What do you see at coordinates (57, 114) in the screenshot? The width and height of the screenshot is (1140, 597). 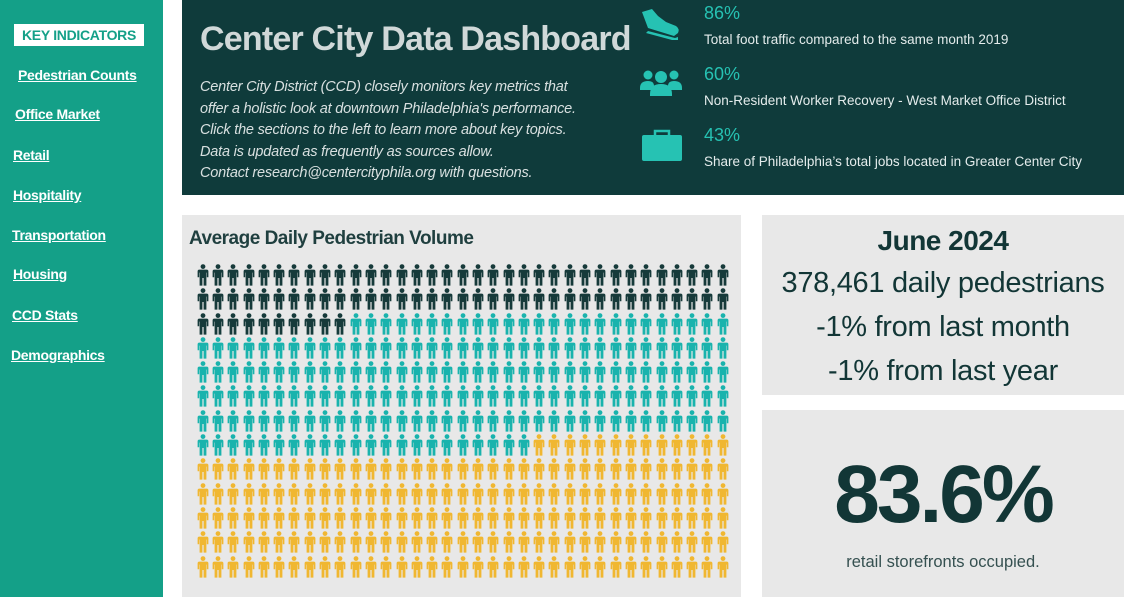 I see `nav-link-office-market: Office Market` at bounding box center [57, 114].